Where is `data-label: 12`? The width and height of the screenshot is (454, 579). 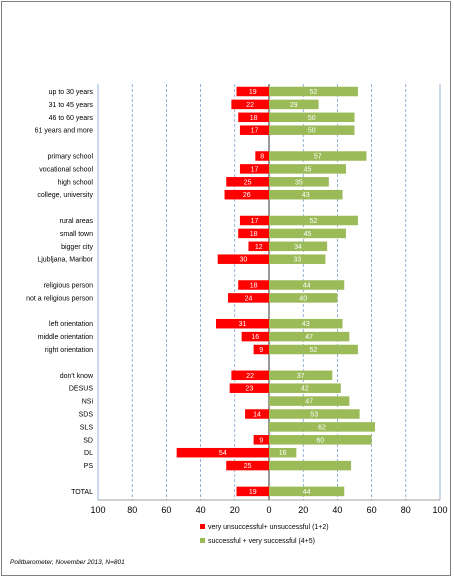
data-label: 12 is located at coordinates (259, 247).